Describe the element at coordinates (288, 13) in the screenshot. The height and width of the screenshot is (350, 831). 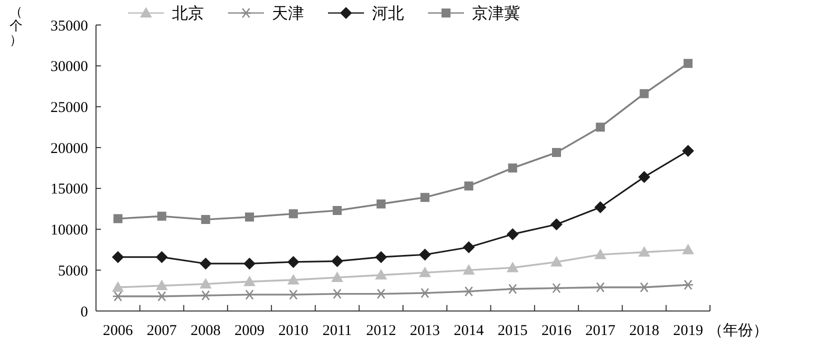
I see `legend-label: 天津` at that location.